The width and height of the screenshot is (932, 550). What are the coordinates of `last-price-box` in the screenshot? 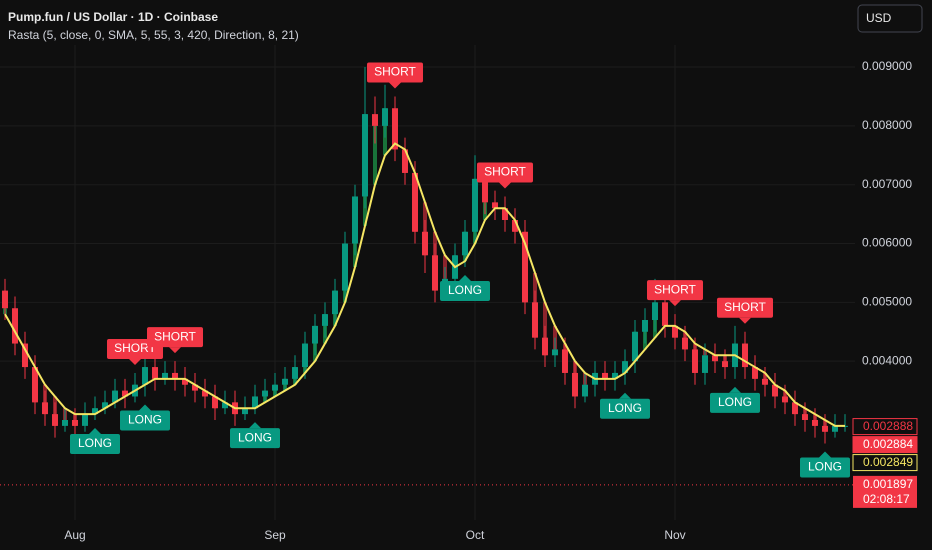 It's located at (885, 491).